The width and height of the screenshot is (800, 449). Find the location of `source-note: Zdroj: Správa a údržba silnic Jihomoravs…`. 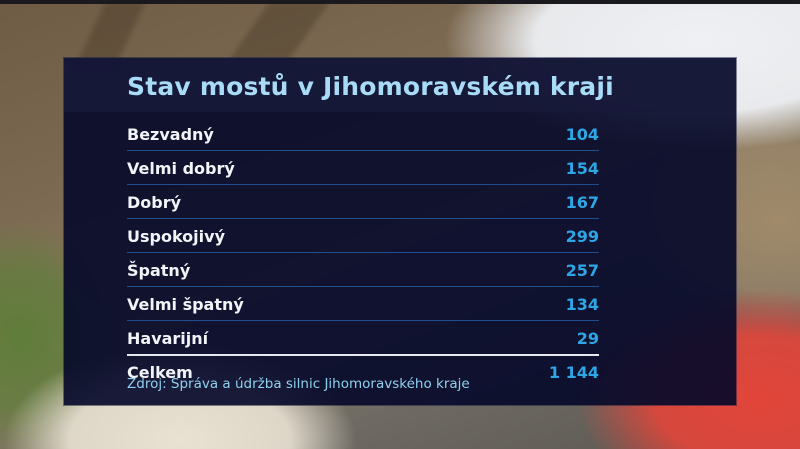

source-note: Zdroj: Správa a údržba silnic Jihomoravs… is located at coordinates (298, 384).